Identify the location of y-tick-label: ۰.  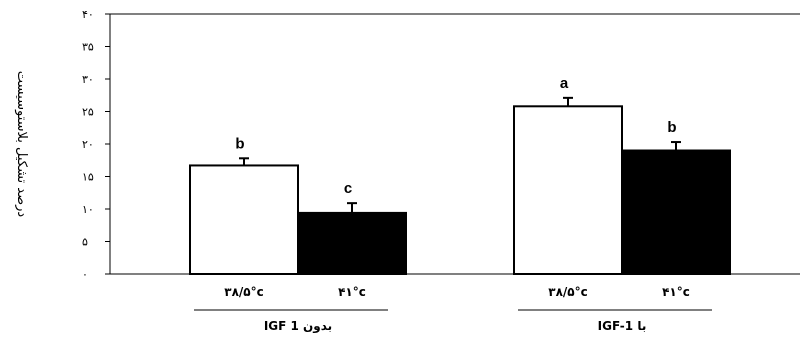
(85, 274).